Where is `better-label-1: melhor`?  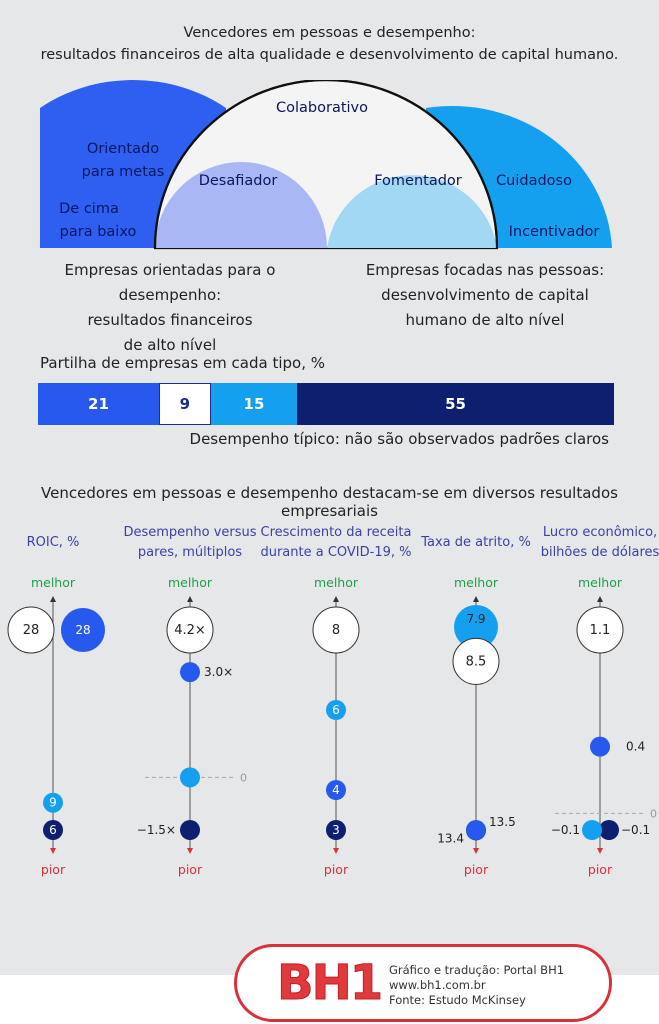
better-label-1: melhor is located at coordinates (53, 582).